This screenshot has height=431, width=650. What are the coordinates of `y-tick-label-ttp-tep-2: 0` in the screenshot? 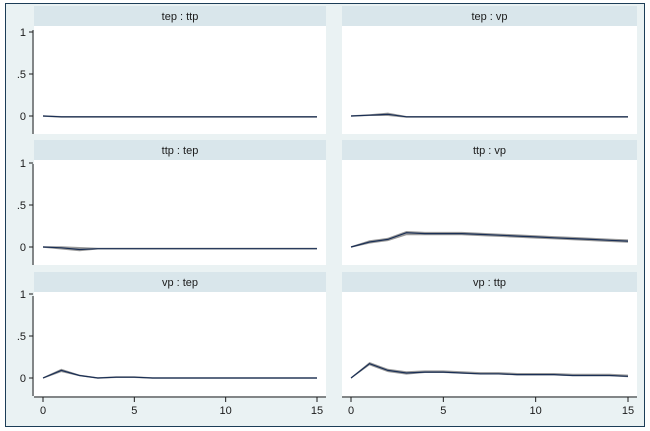 It's located at (23, 248).